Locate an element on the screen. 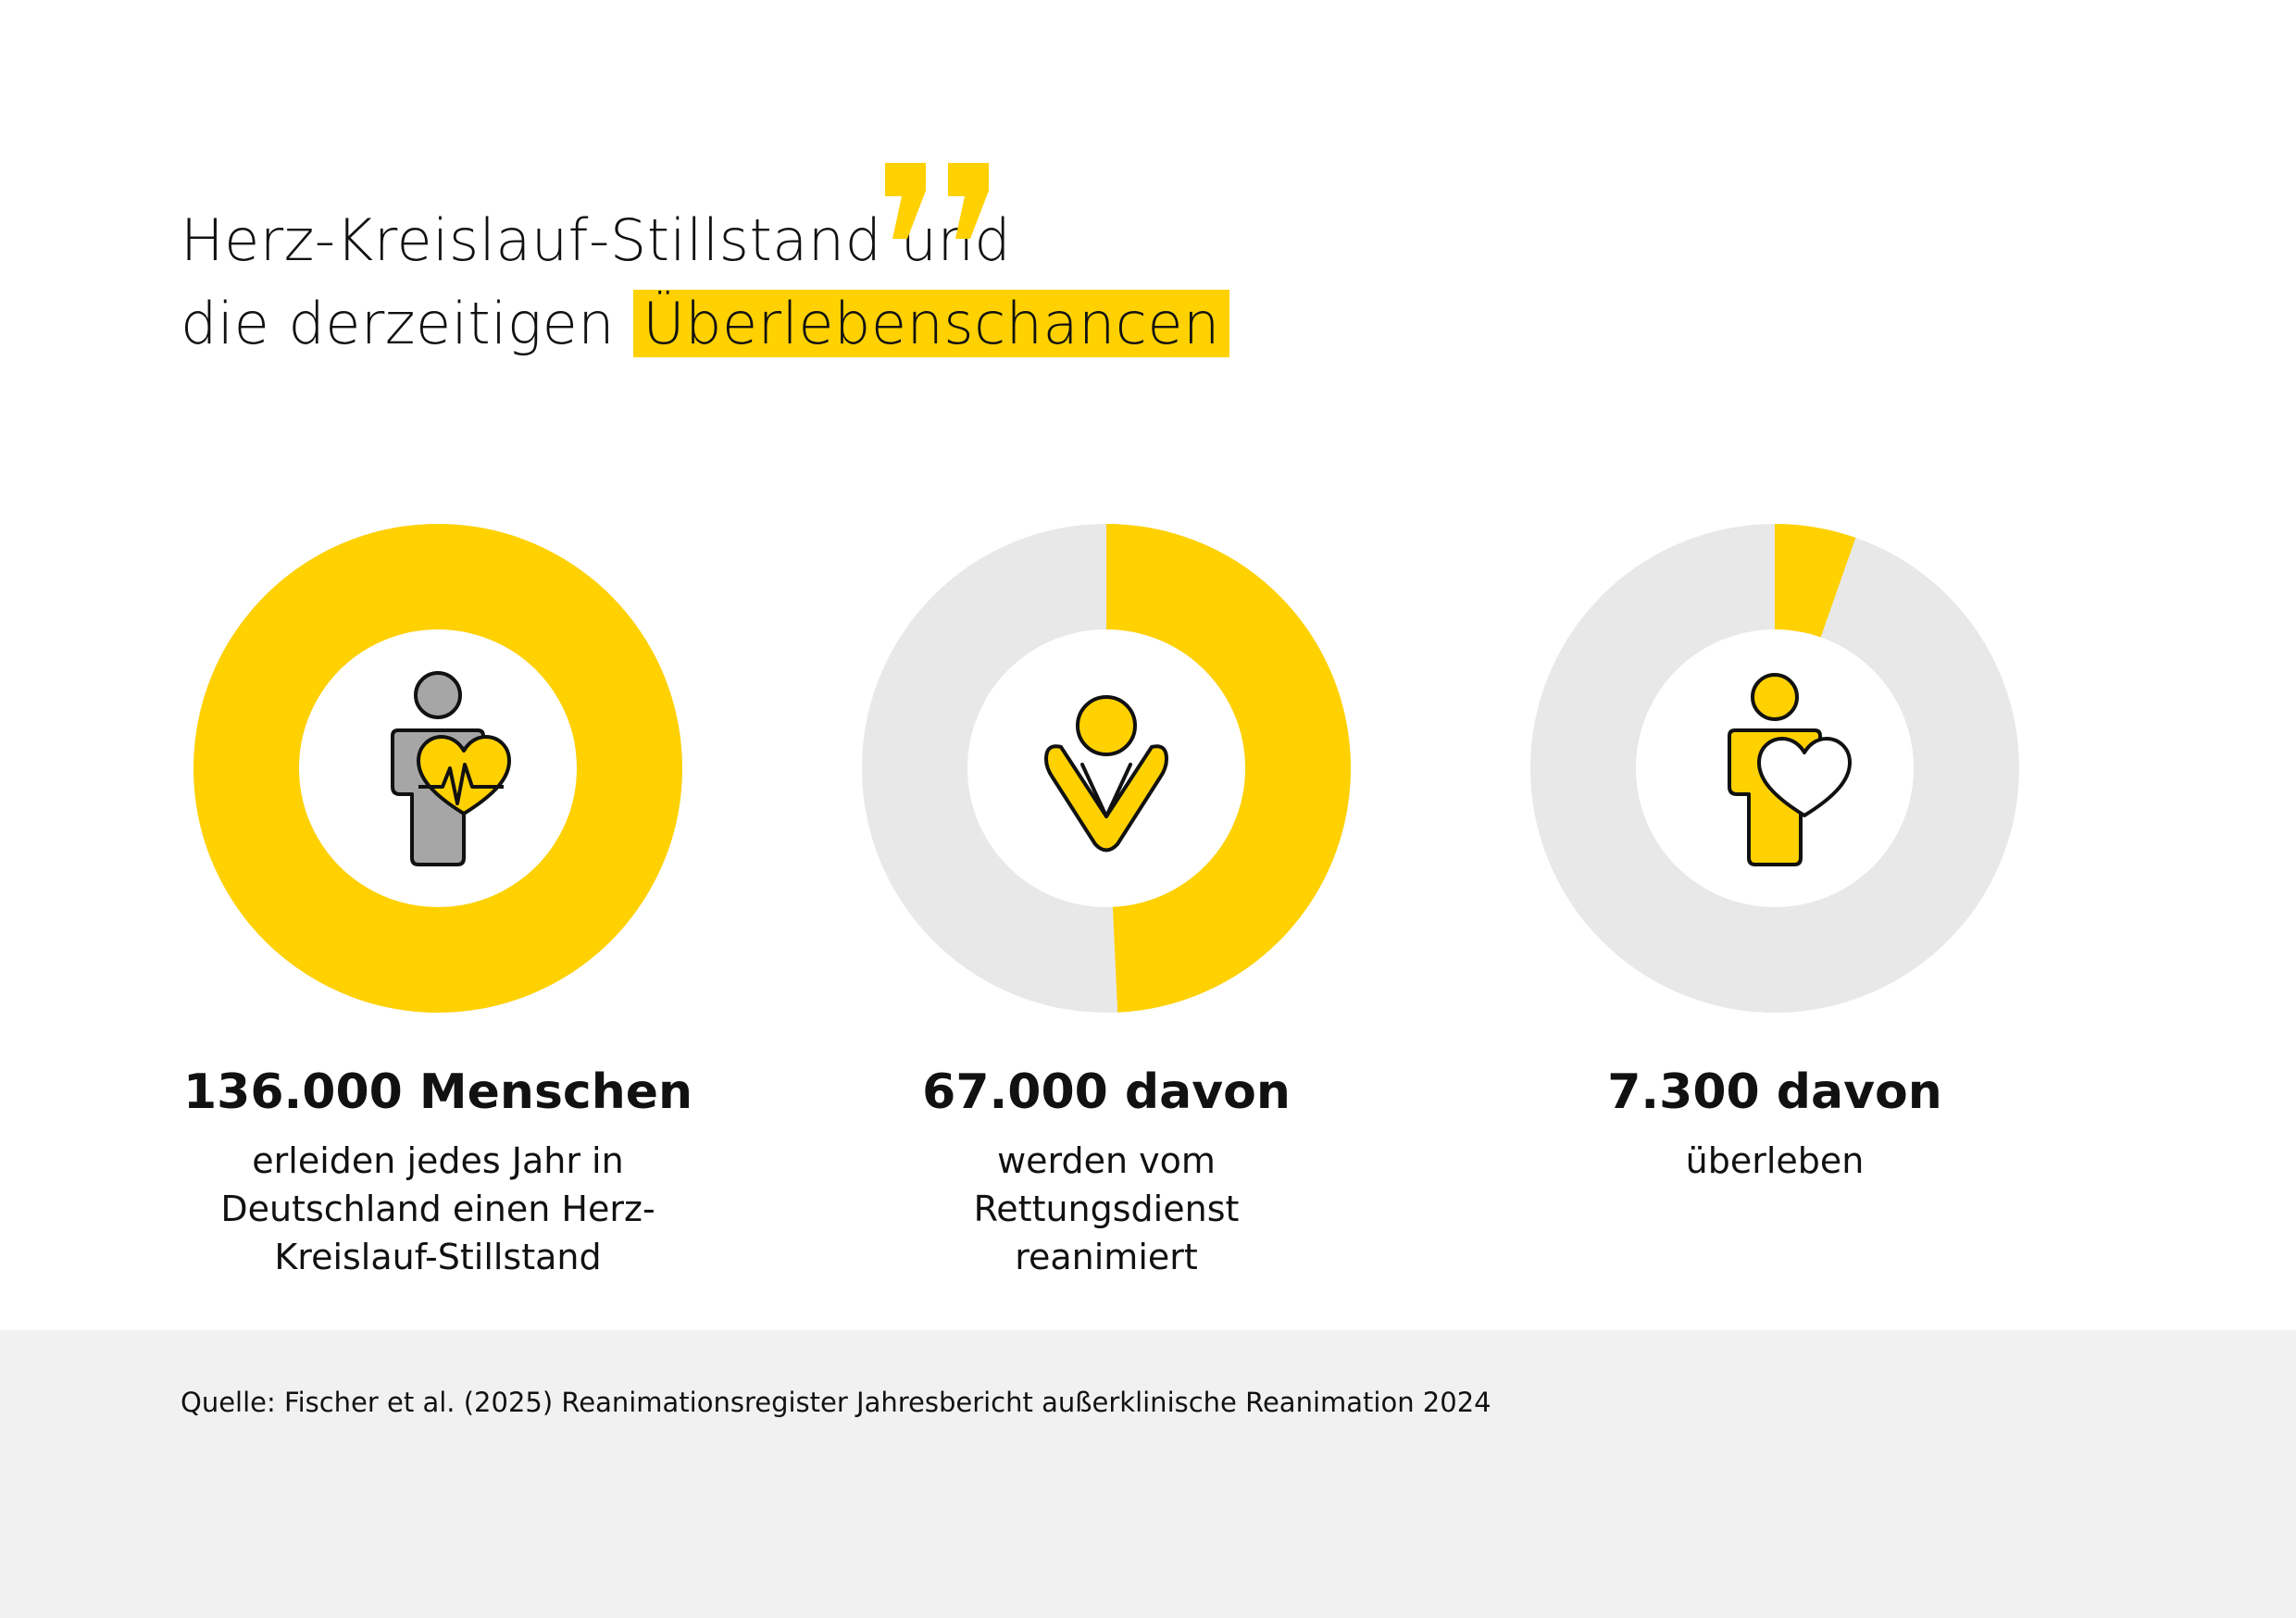  stat-description: werden vom Rettungsdienst reanimiert is located at coordinates (1106, 1209).